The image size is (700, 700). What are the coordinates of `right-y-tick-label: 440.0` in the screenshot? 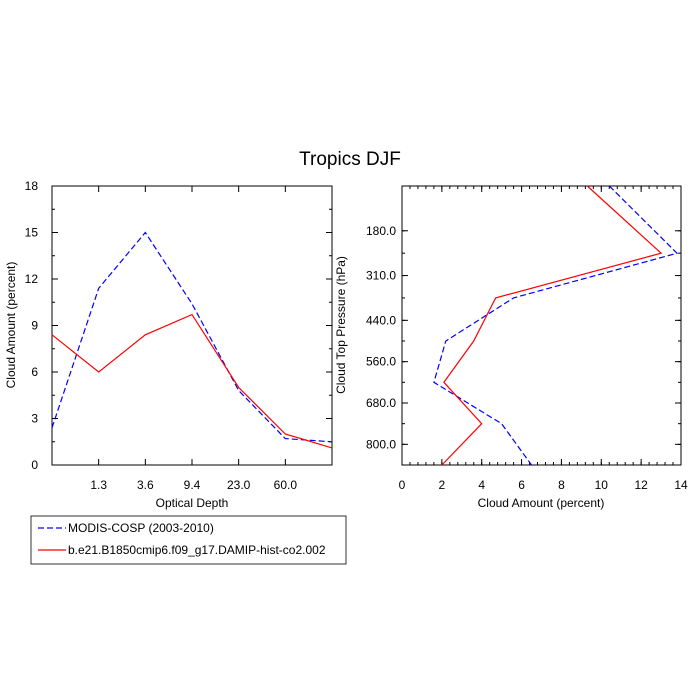 It's located at (381, 320).